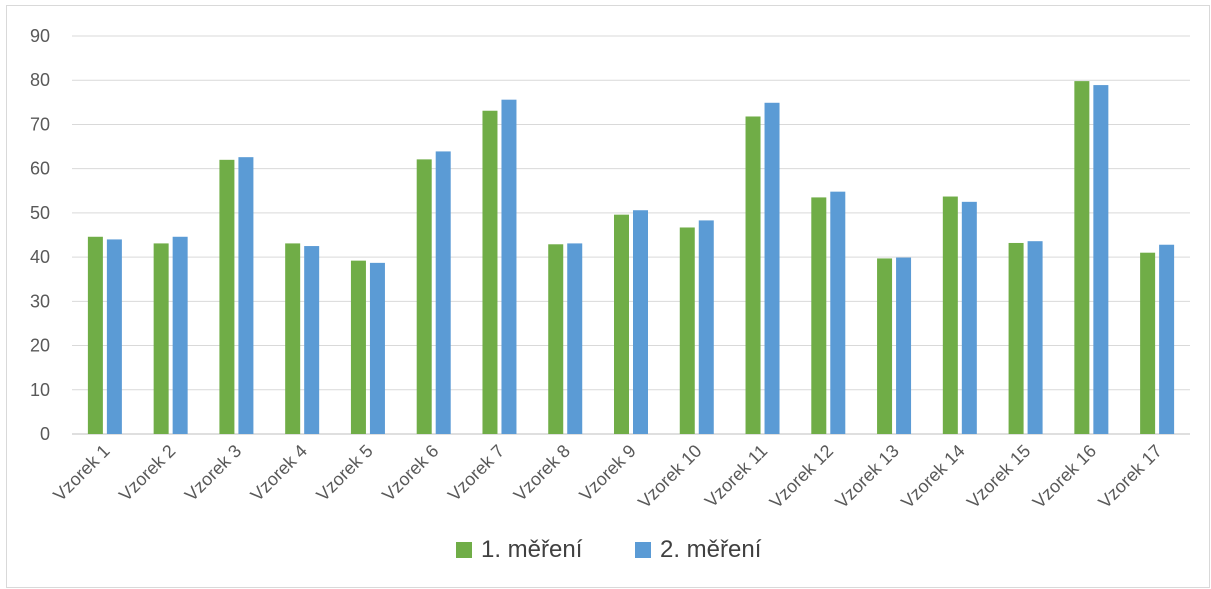  I want to click on x-tick-label: Vzorek 3, so click(213, 473).